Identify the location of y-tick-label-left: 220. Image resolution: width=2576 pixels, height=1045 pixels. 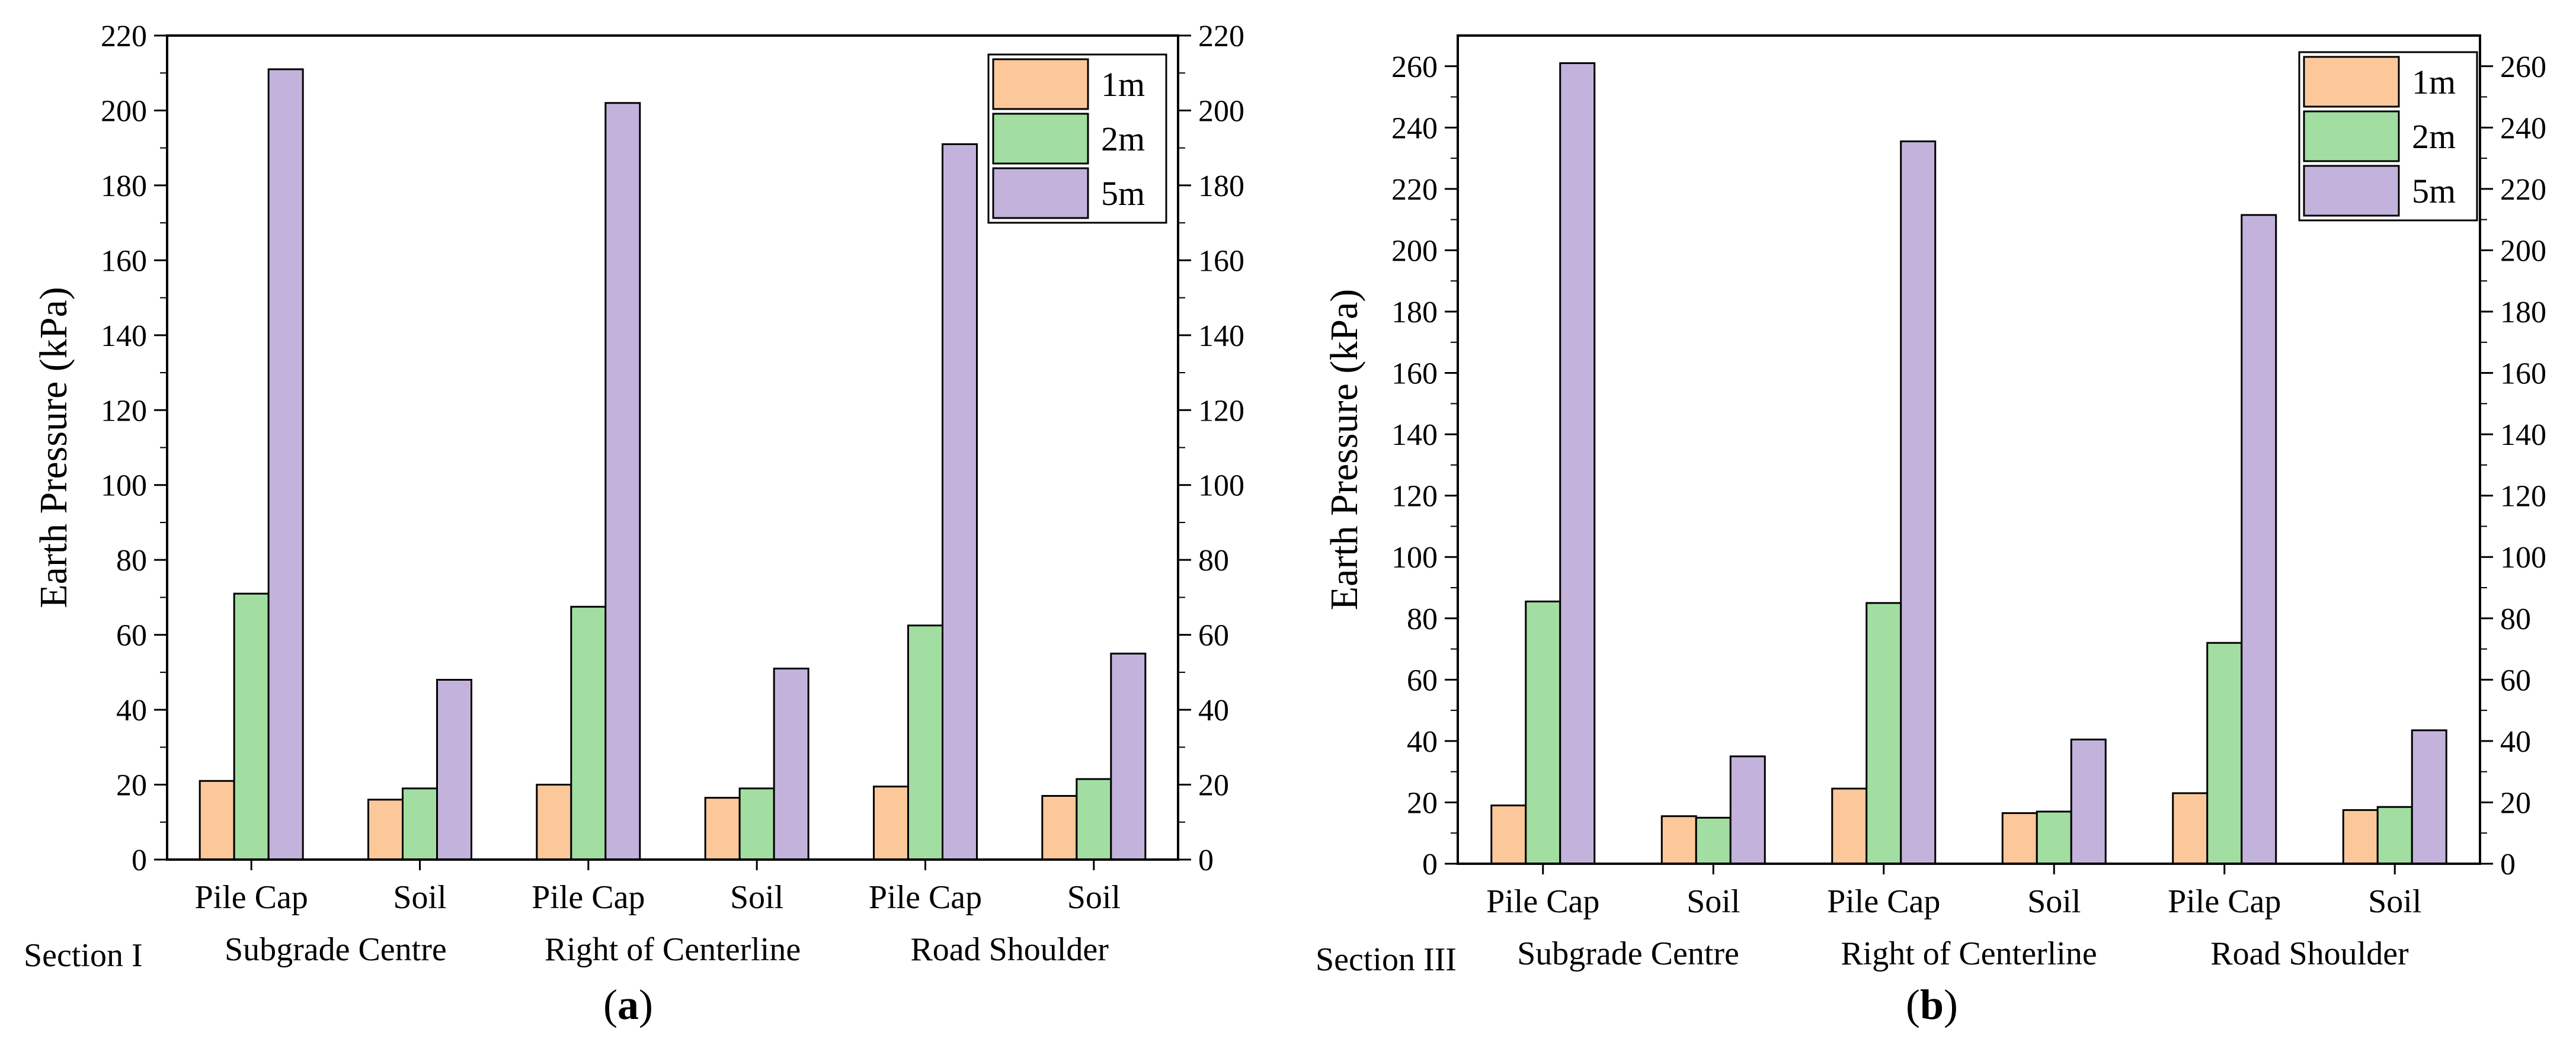
(124, 36).